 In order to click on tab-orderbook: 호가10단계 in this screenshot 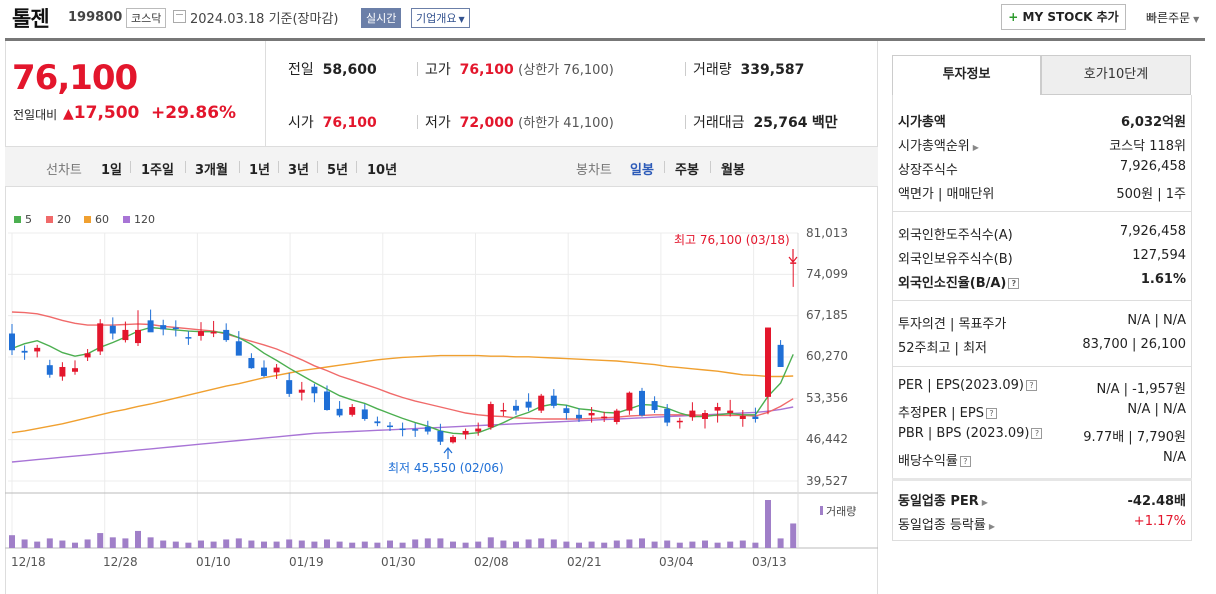, I will do `click(1116, 75)`.